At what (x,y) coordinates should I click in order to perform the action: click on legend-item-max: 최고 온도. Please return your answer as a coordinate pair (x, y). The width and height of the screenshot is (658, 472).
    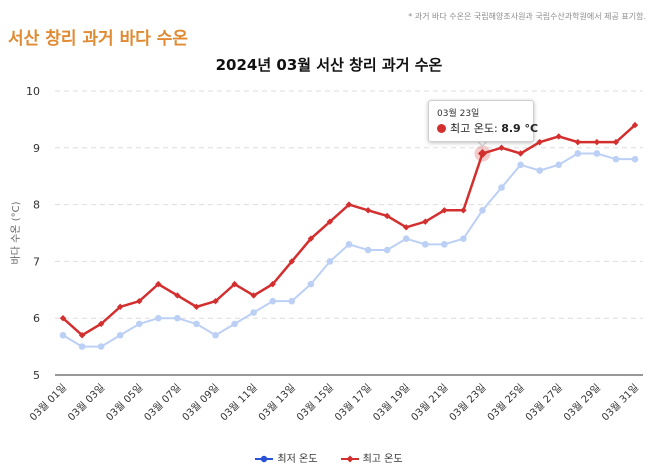
    Looking at the image, I should click on (371, 457).